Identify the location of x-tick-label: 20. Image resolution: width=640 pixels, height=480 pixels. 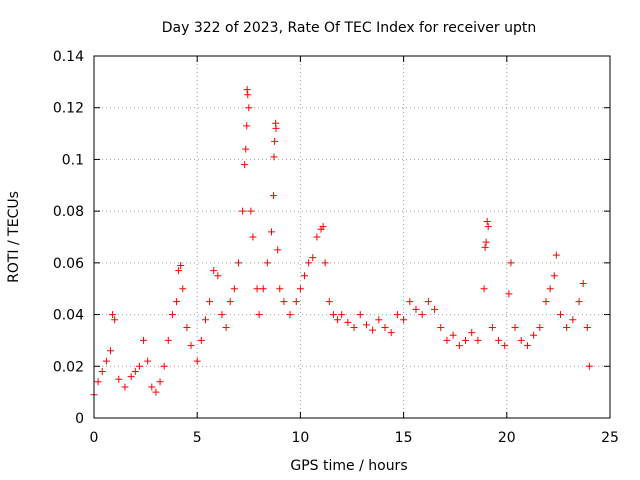
(507, 438).